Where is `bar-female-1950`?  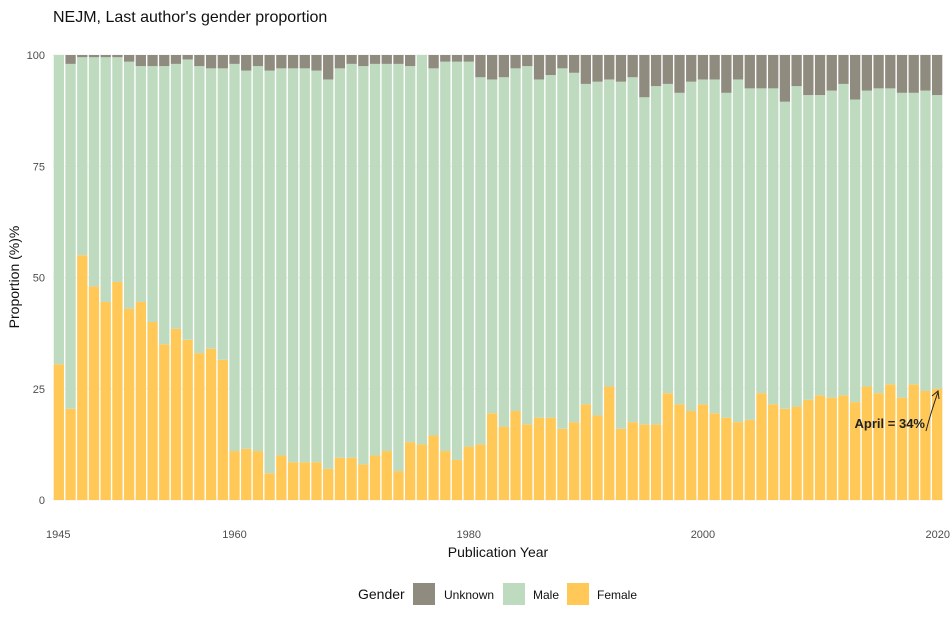 bar-female-1950 is located at coordinates (117, 390).